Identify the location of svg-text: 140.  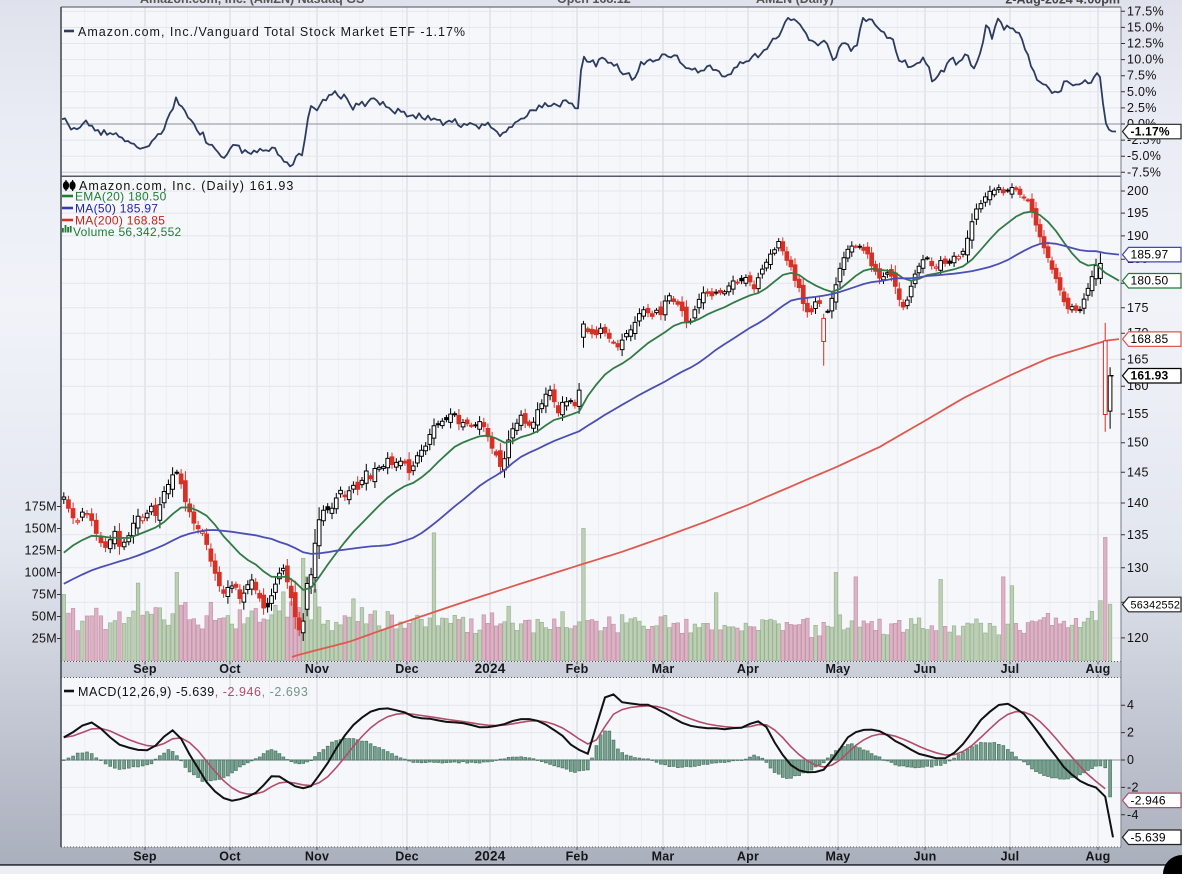
(1138, 503).